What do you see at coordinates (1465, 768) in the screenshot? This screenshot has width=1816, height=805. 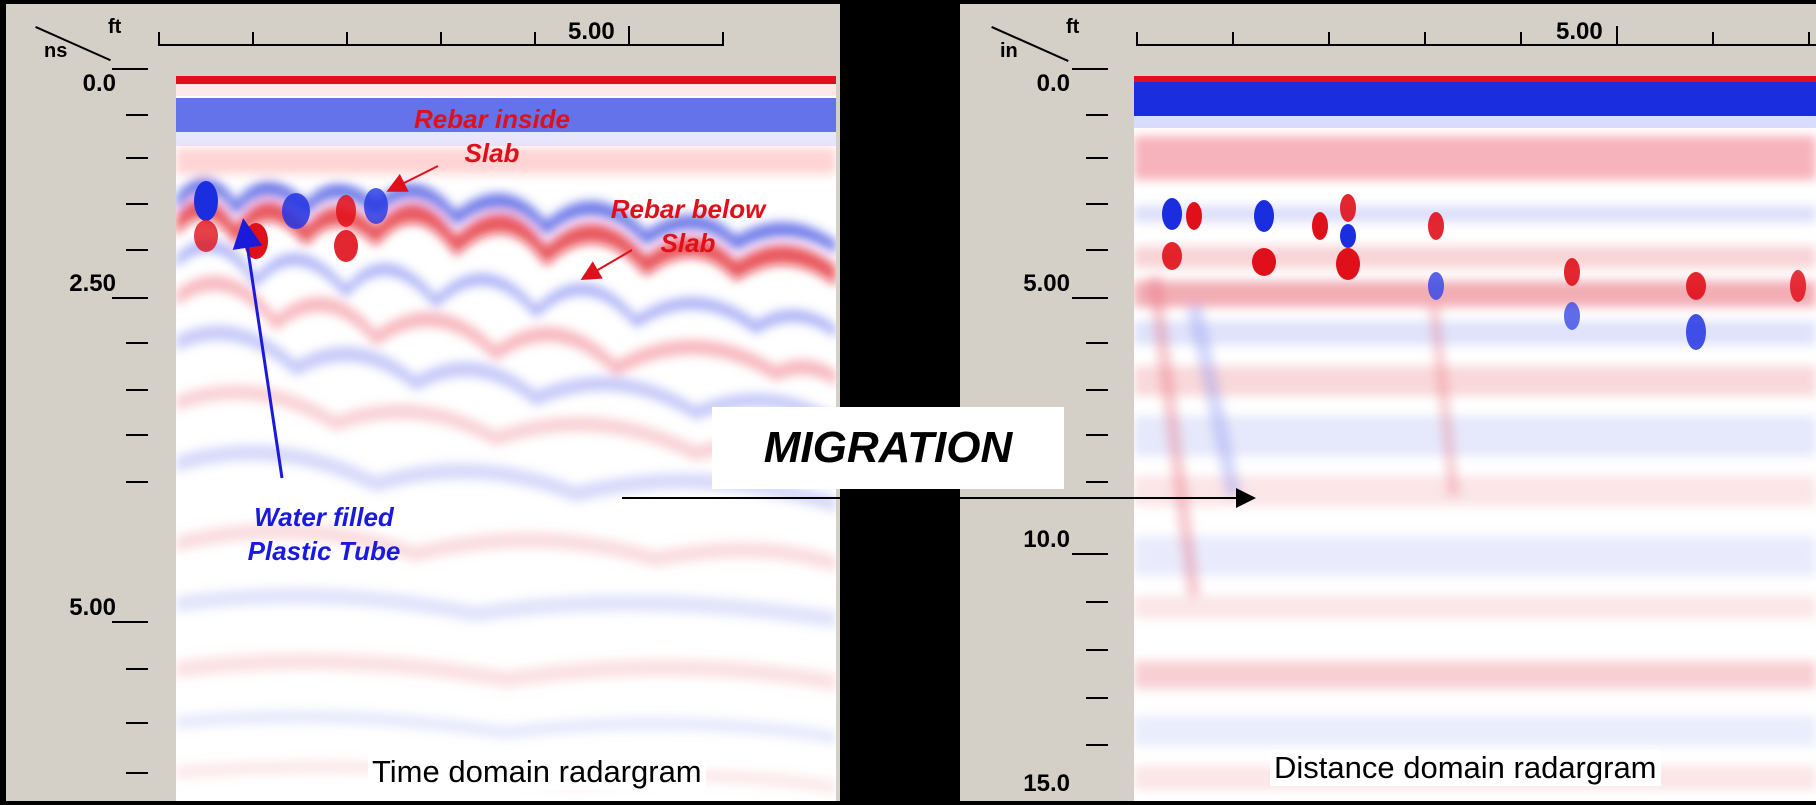 I see `distance-domain-caption: Distance domain radargram` at bounding box center [1465, 768].